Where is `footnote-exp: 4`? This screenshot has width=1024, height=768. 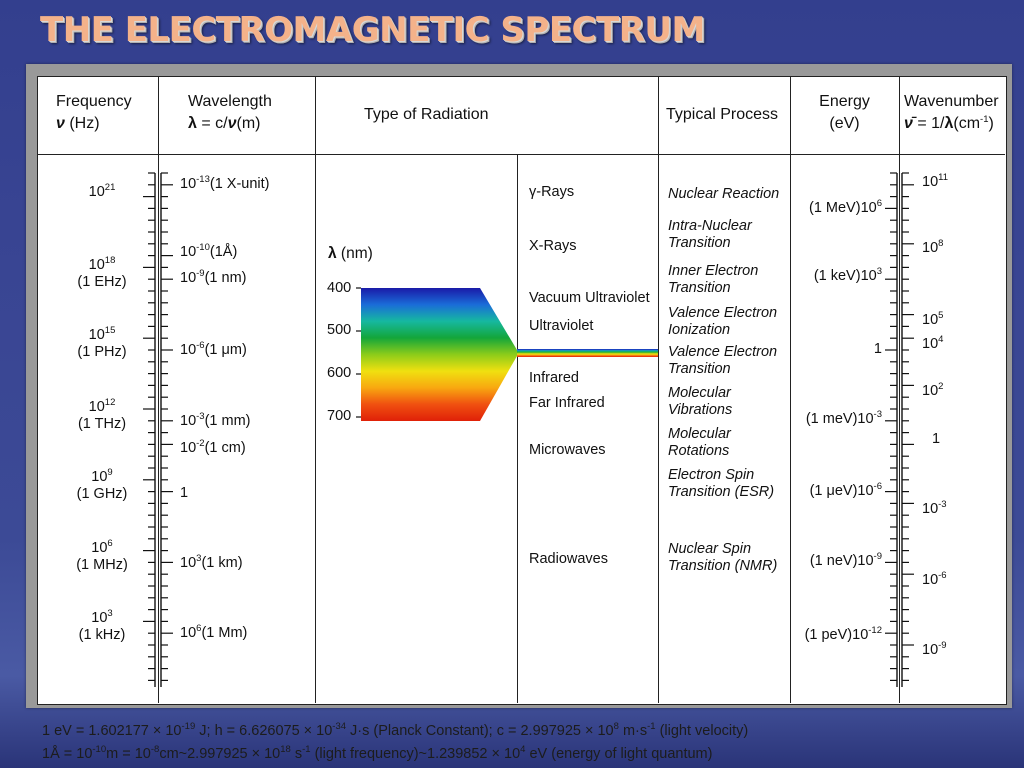 footnote-exp: 4 is located at coordinates (523, 749).